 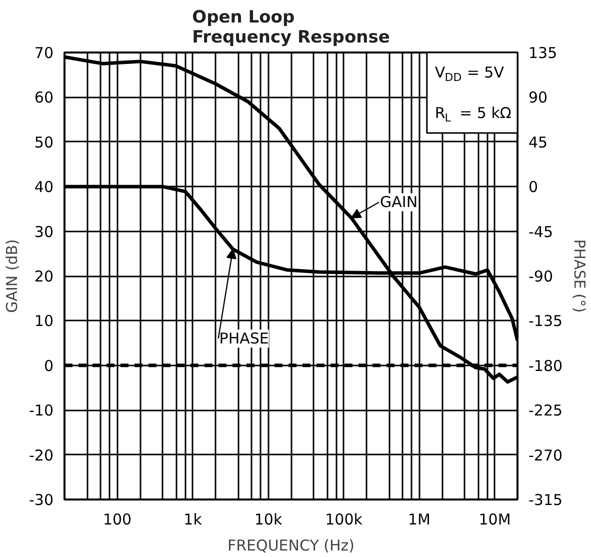 What do you see at coordinates (193, 519) in the screenshot?
I see `x-tick-label: 1k` at bounding box center [193, 519].